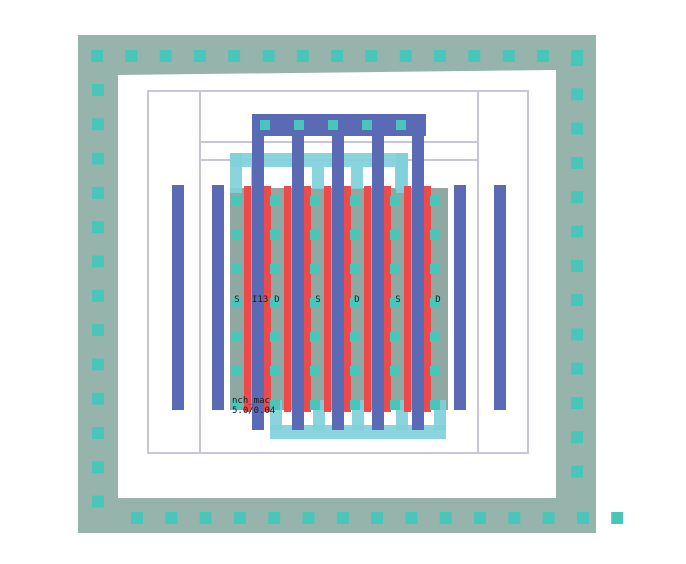 This screenshot has height=564, width=686. I want to click on device-model-label: nch_mac, so click(251, 401).